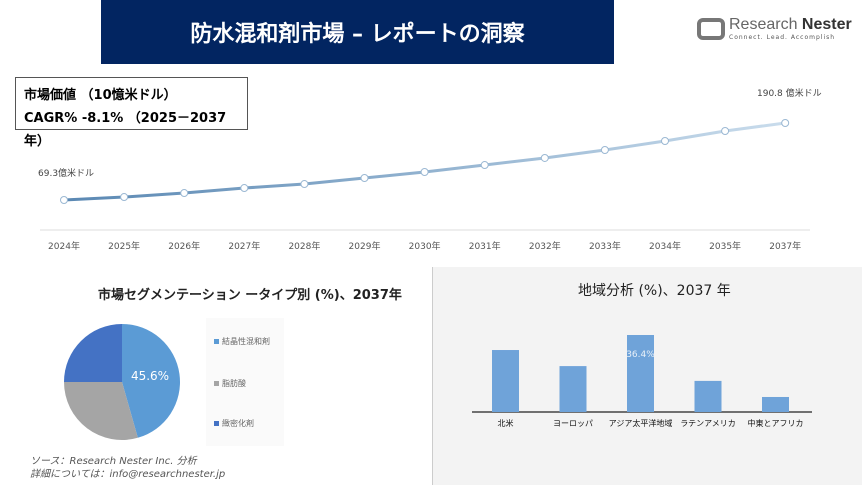 The image size is (862, 485). Describe the element at coordinates (304, 246) in the screenshot. I see `x-tick-label: 2028年` at that location.